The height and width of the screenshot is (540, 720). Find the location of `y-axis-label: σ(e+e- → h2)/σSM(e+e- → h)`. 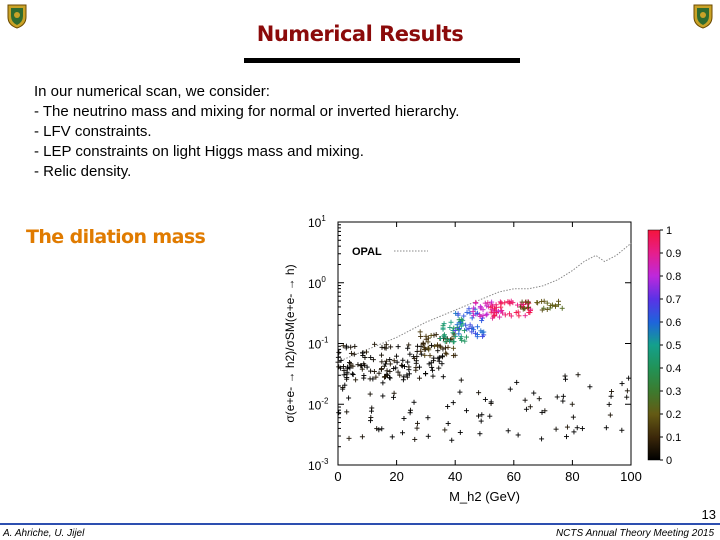

y-axis-label: σ(e+e- → h2)/σSM(e+e- → h) is located at coordinates (290, 343).